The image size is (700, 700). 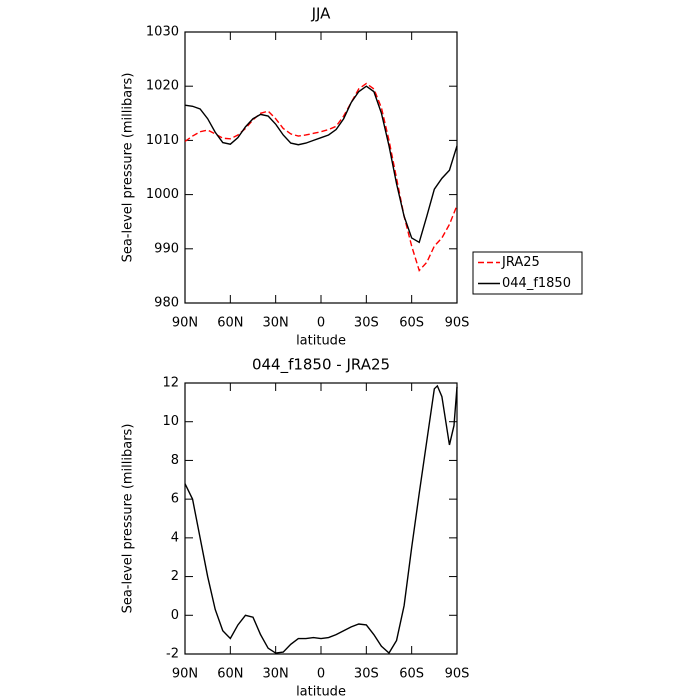 What do you see at coordinates (162, 32) in the screenshot?
I see `y-tick-label: 1030` at bounding box center [162, 32].